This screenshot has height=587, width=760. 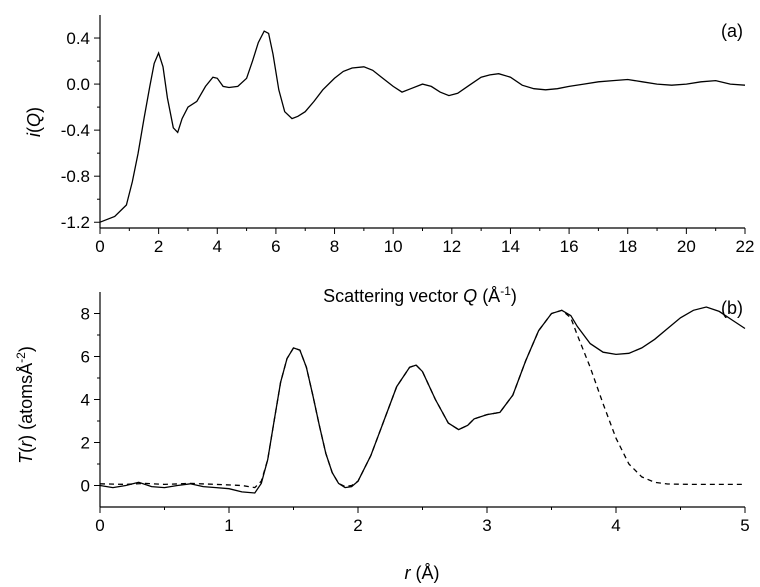 I want to click on y-tick-label: 6, so click(x=85, y=357).